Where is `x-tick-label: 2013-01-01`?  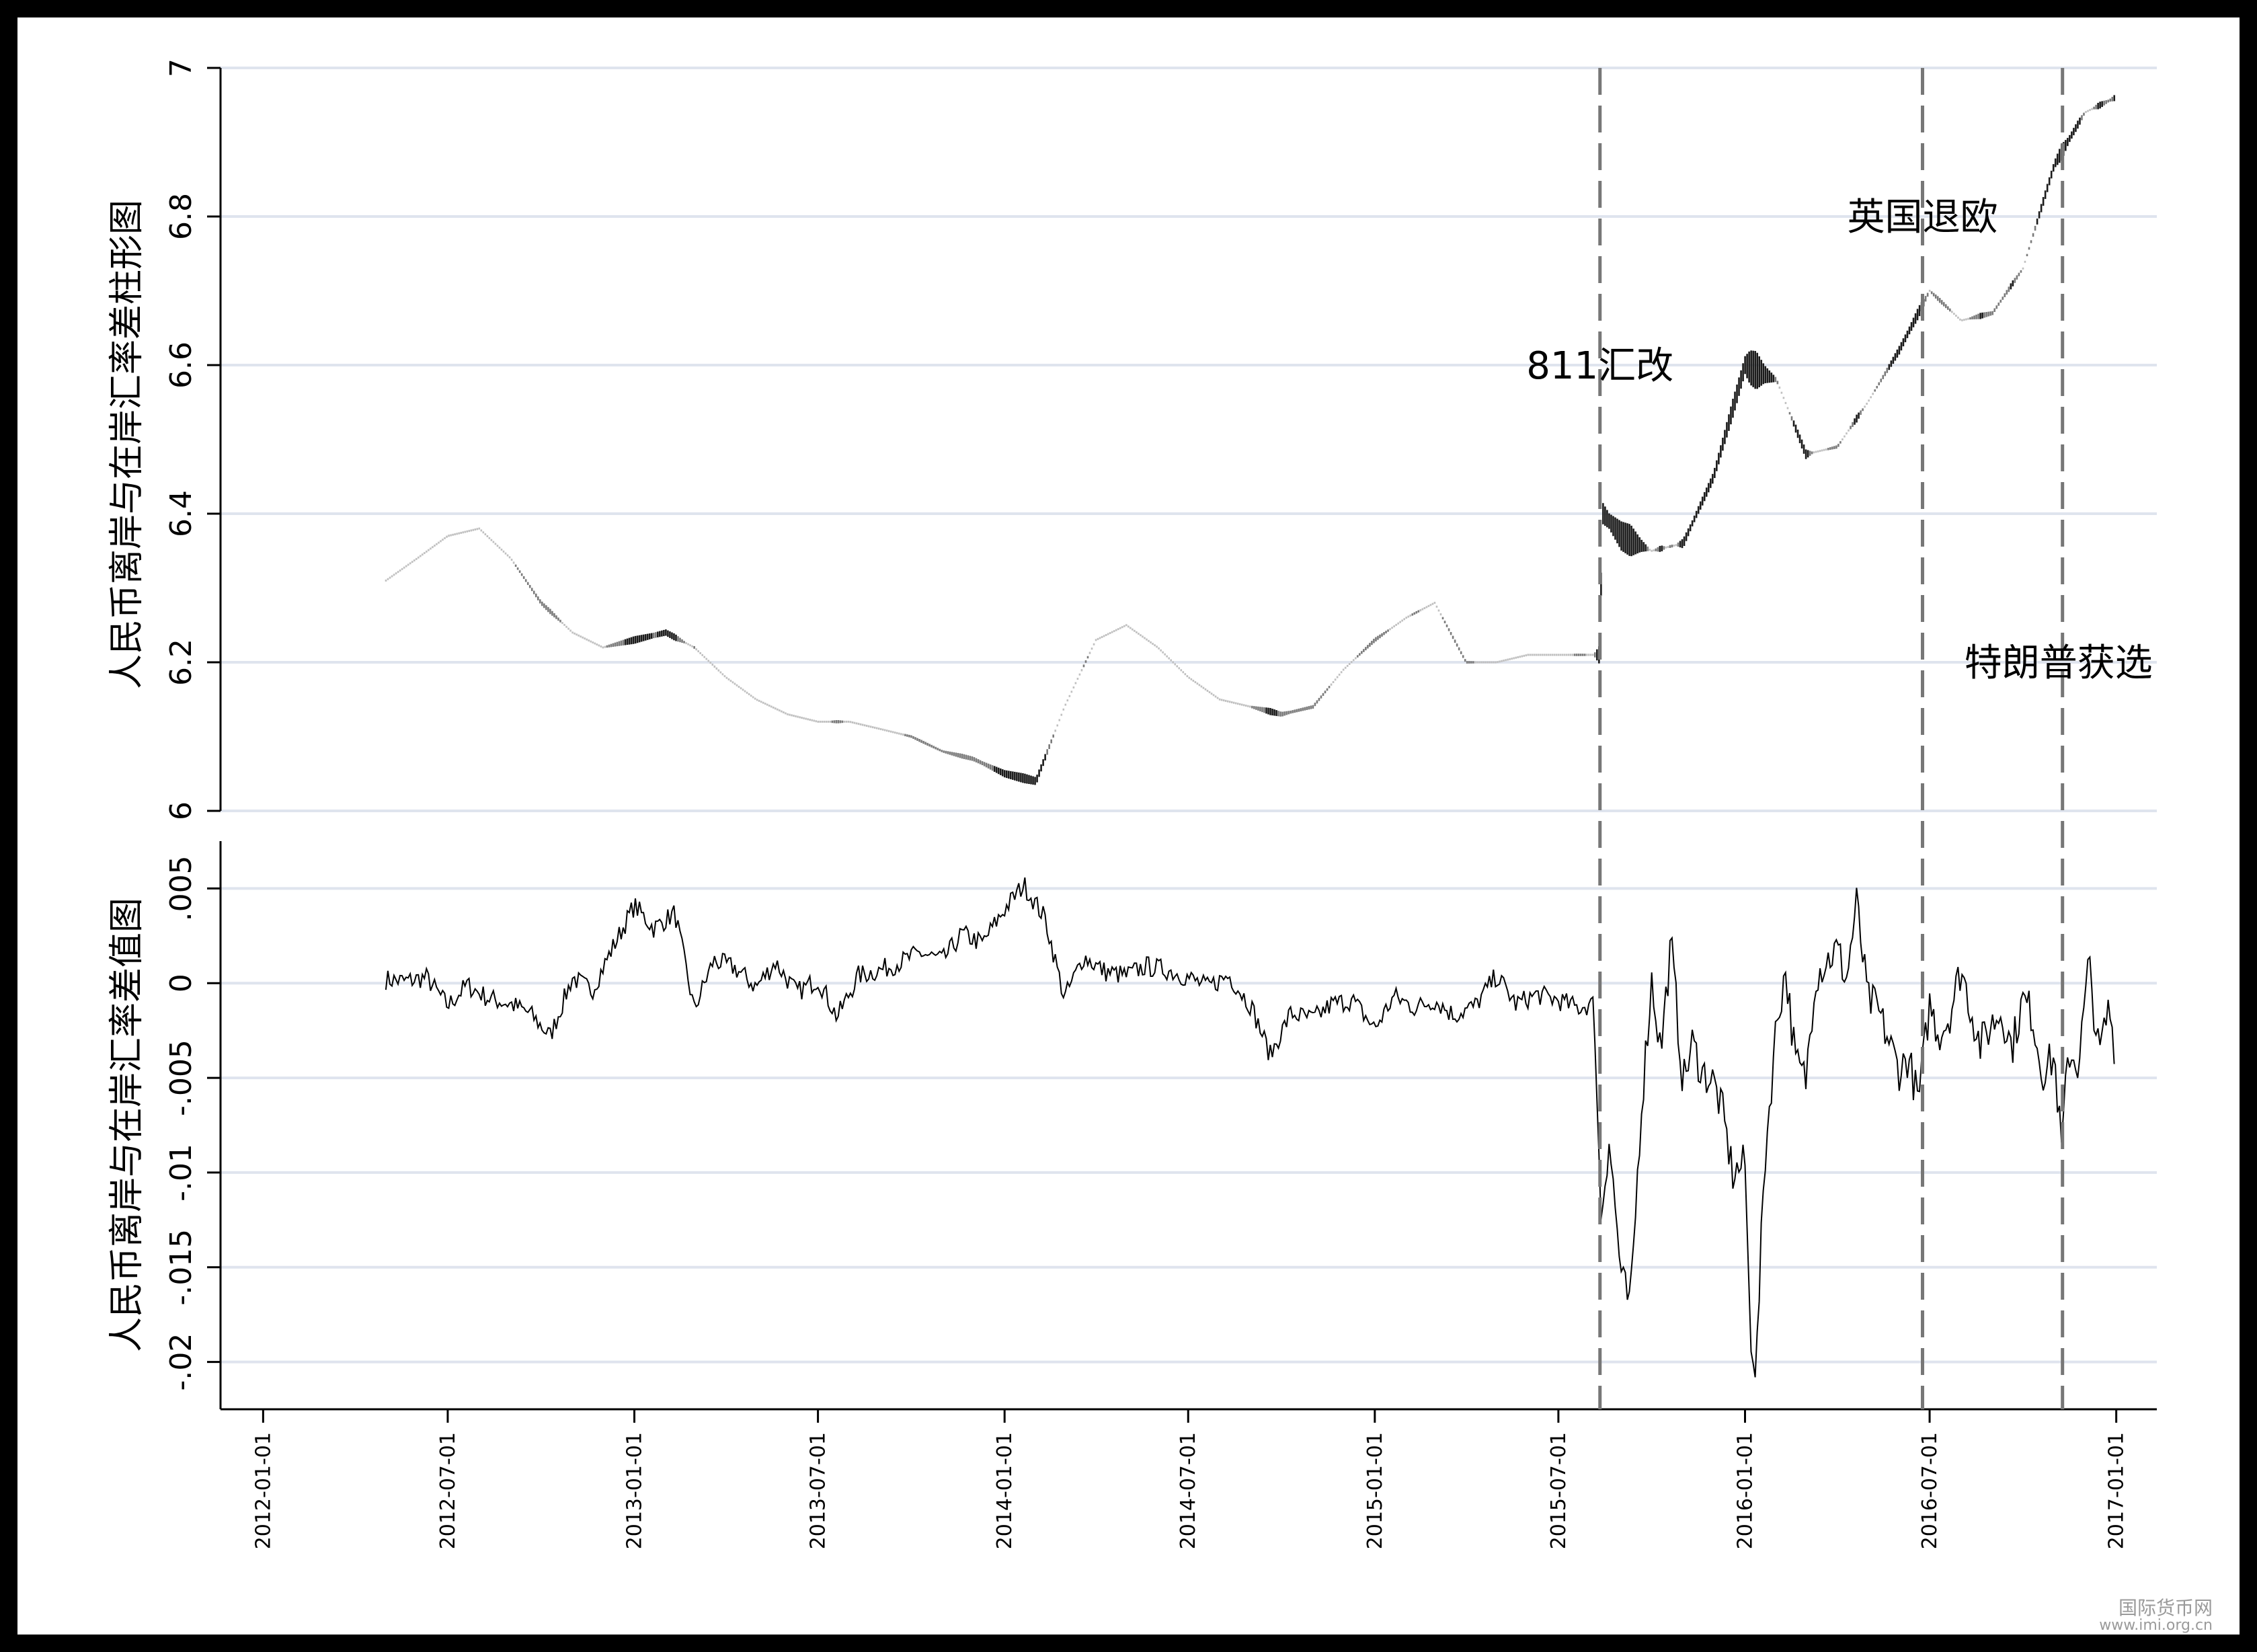 x-tick-label: 2013-01-01 is located at coordinates (635, 1490).